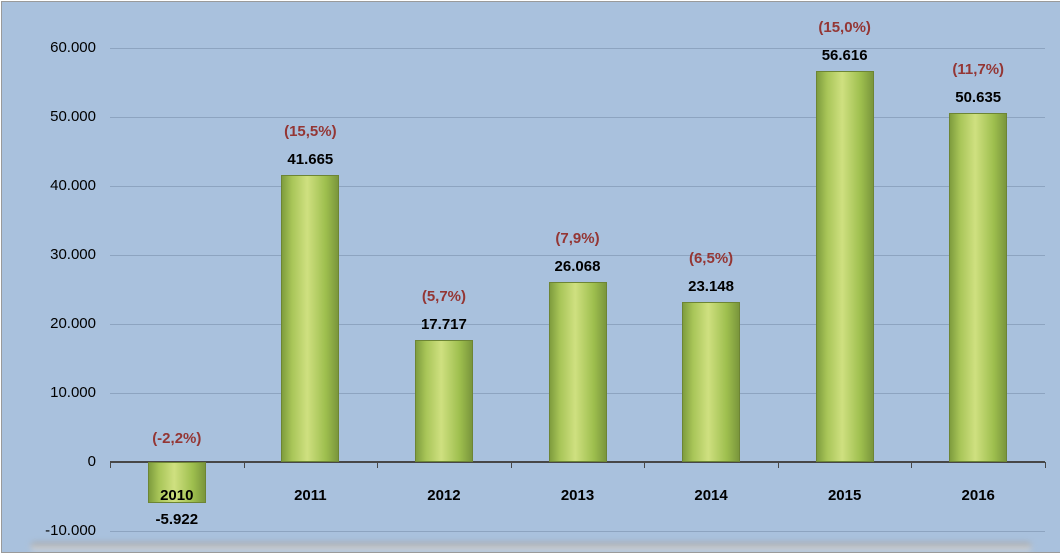 This screenshot has width=1060, height=554. What do you see at coordinates (978, 495) in the screenshot?
I see `x-axis-label: 2016` at bounding box center [978, 495].